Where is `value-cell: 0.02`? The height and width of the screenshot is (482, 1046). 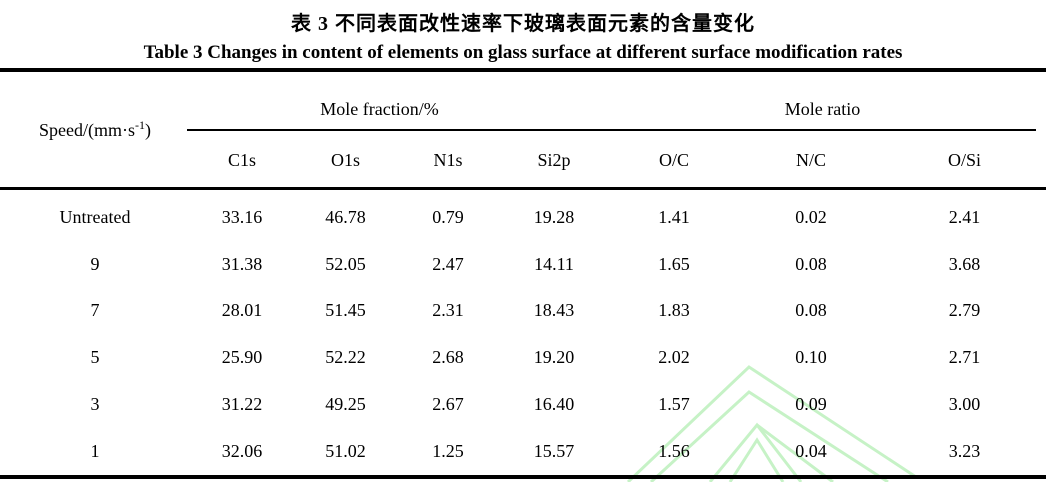
value-cell: 0.02 is located at coordinates (811, 216).